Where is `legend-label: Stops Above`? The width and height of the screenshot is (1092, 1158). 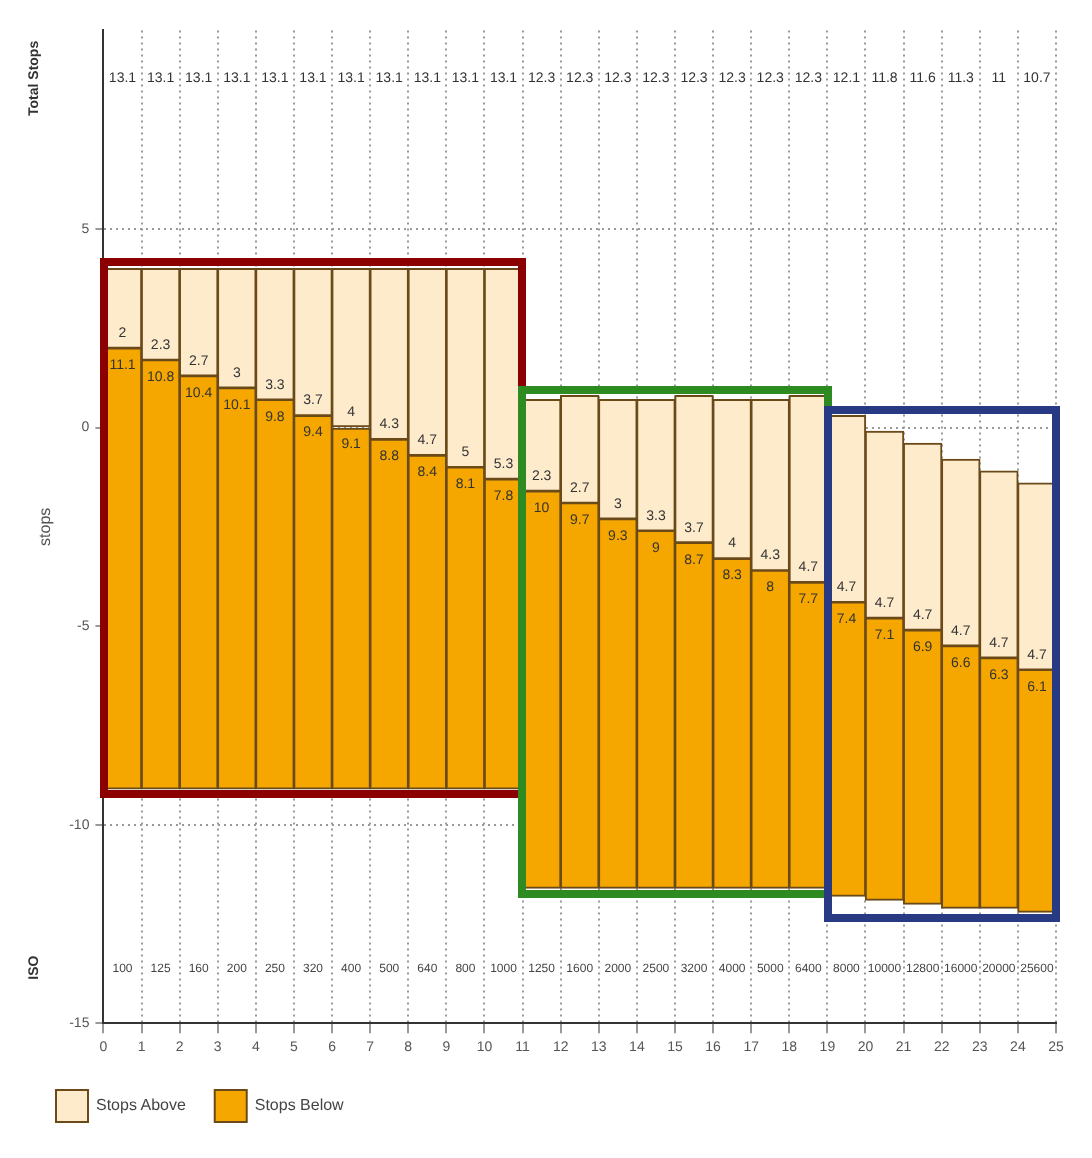 legend-label: Stops Above is located at coordinates (141, 1105).